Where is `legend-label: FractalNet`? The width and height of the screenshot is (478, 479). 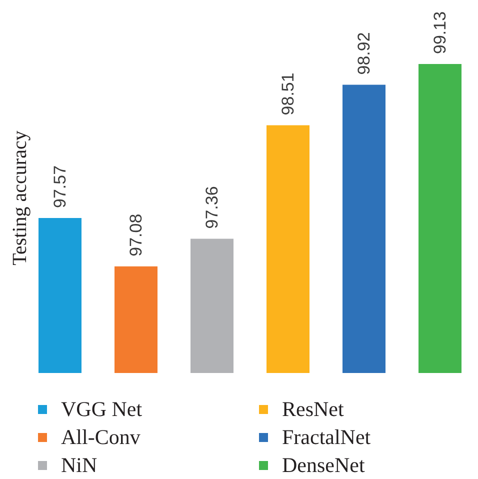 legend-label: FractalNet is located at coordinates (326, 437).